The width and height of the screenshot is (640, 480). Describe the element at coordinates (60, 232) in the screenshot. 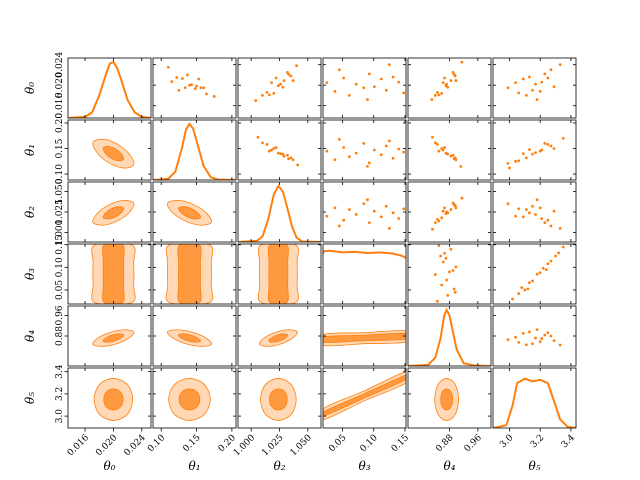

I see `y-tick-label: 1.000` at that location.